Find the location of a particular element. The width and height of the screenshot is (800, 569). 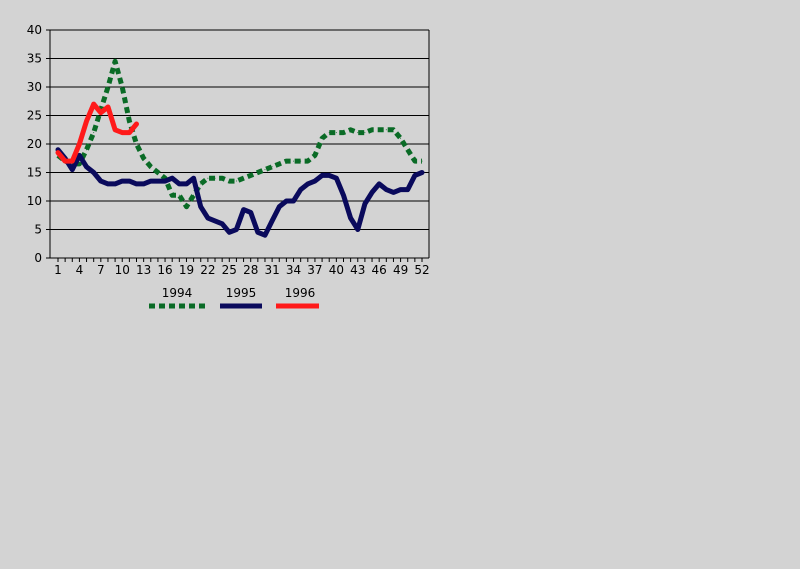

legend-label: 1994 is located at coordinates (177, 293).